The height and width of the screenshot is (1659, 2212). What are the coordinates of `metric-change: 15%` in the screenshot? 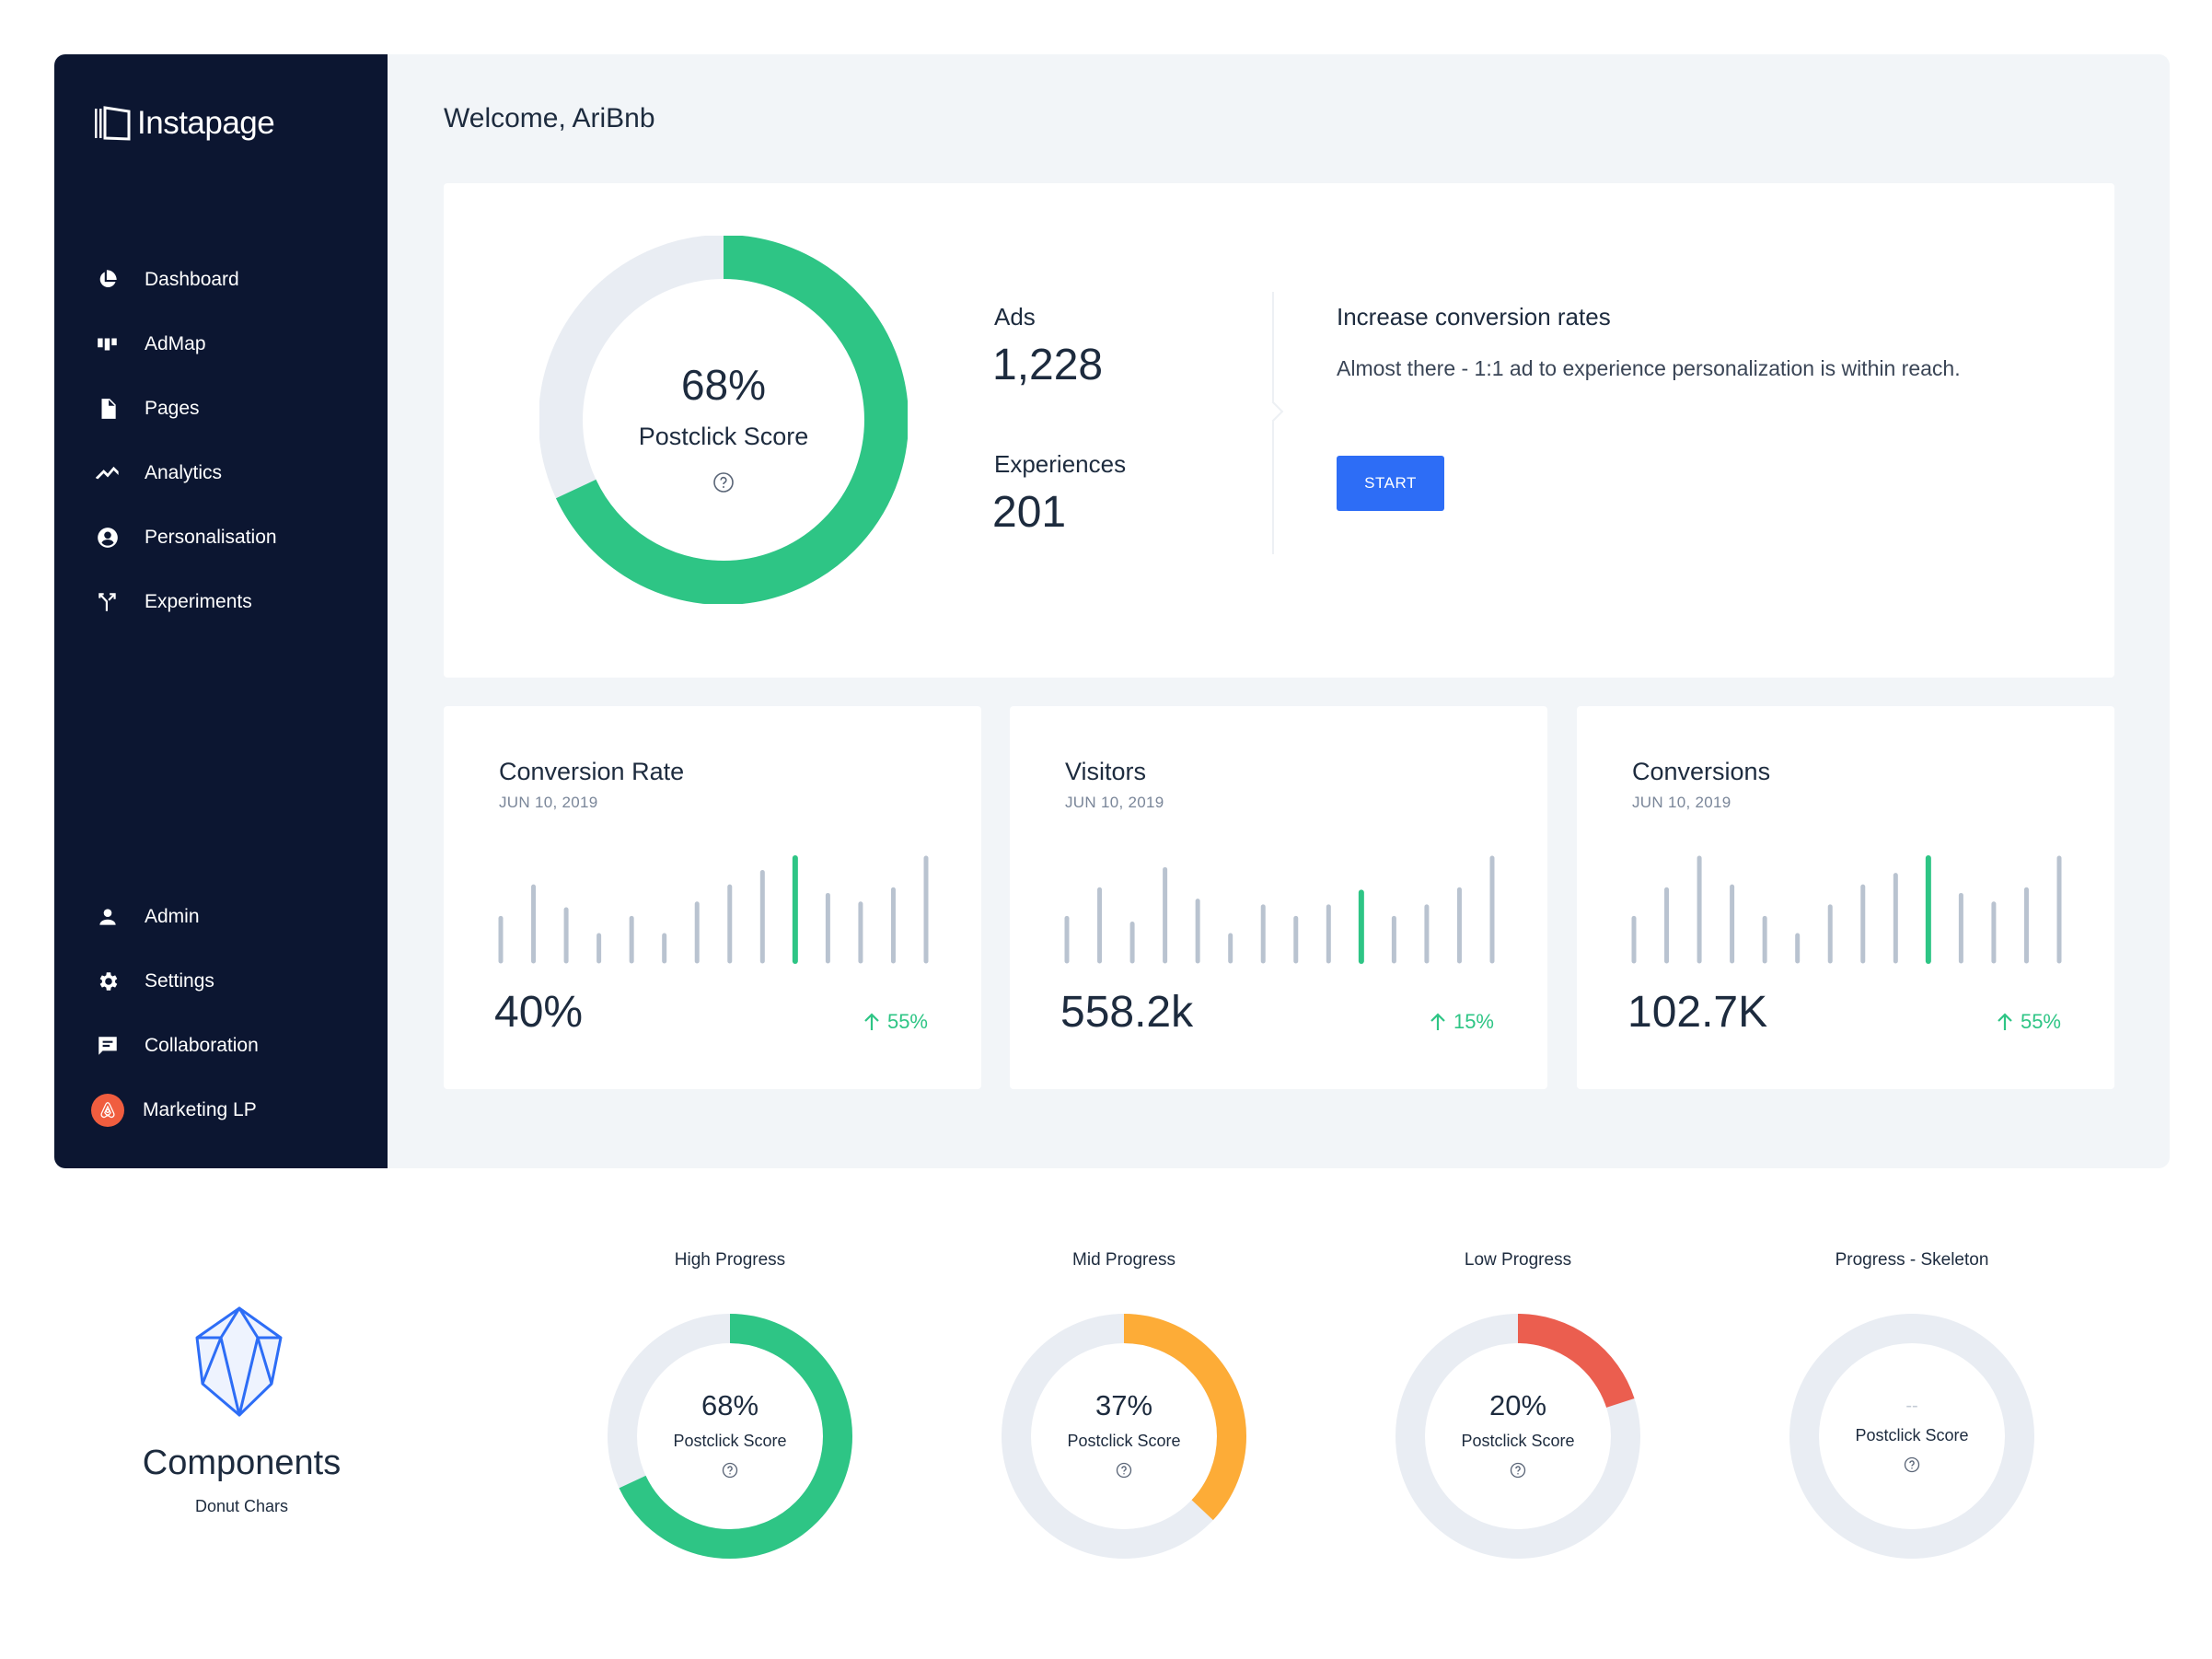 It's located at (1462, 1022).